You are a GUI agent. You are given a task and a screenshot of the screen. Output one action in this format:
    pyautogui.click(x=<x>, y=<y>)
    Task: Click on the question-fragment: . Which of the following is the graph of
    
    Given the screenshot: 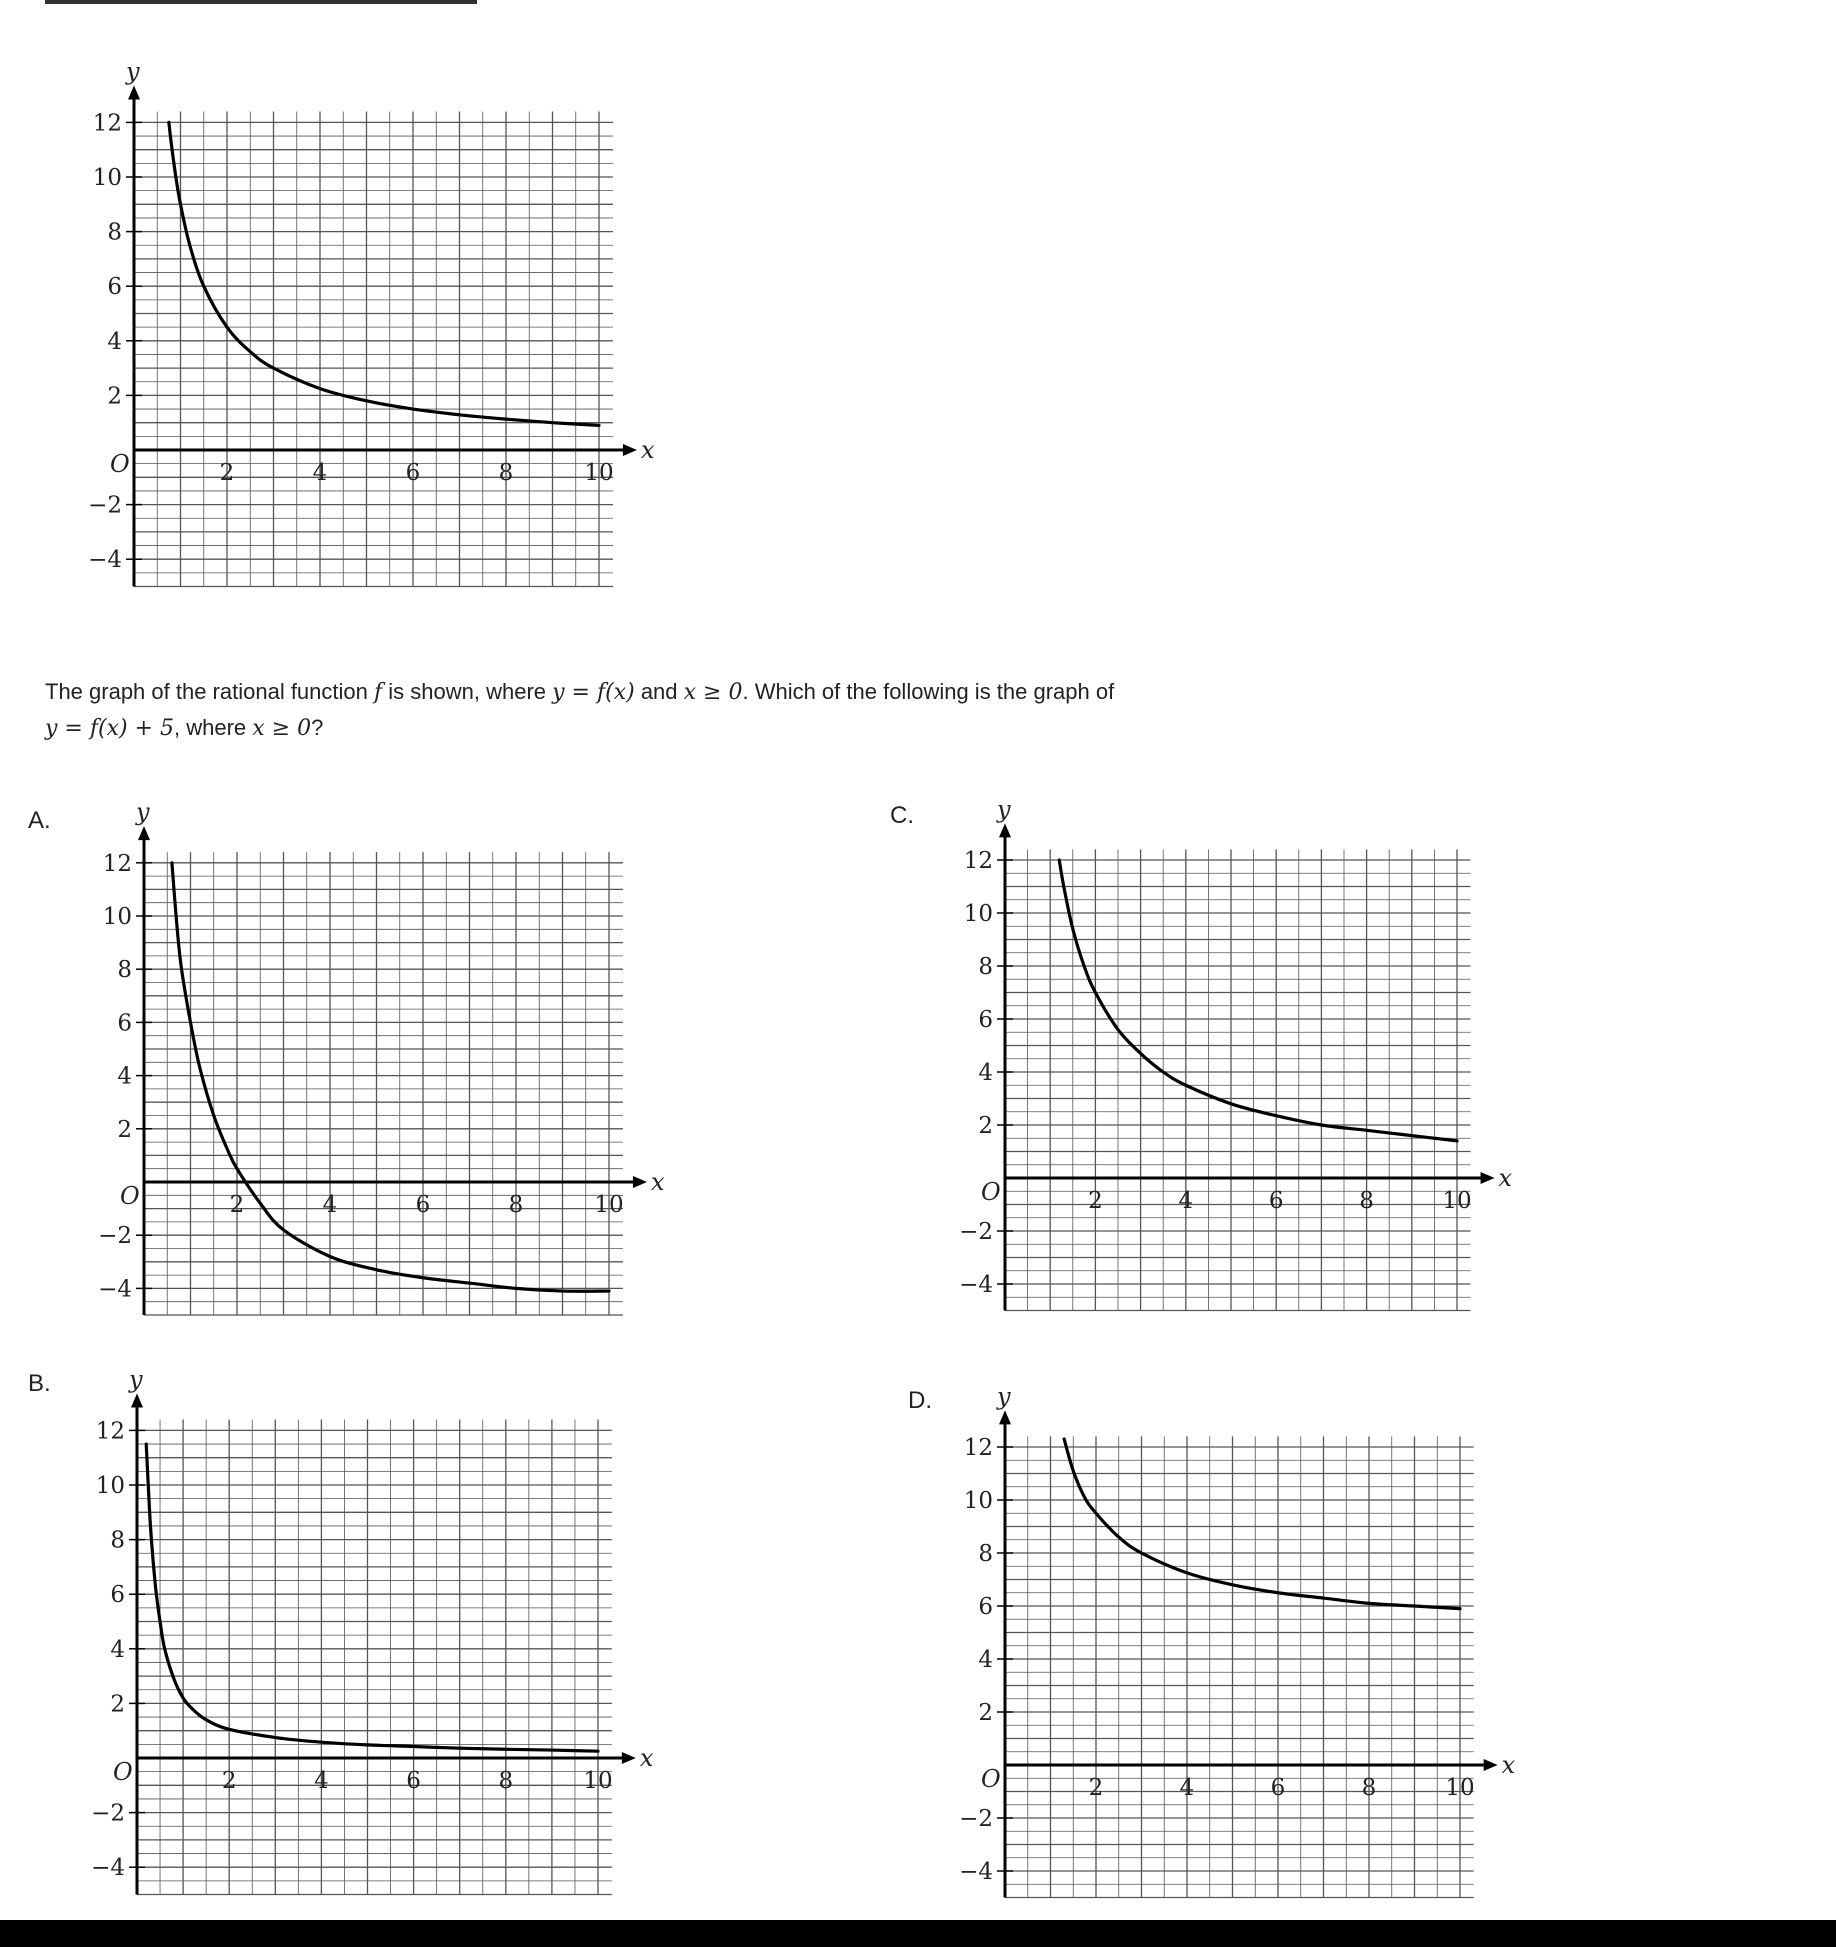 What is the action you would take?
    pyautogui.click(x=928, y=691)
    